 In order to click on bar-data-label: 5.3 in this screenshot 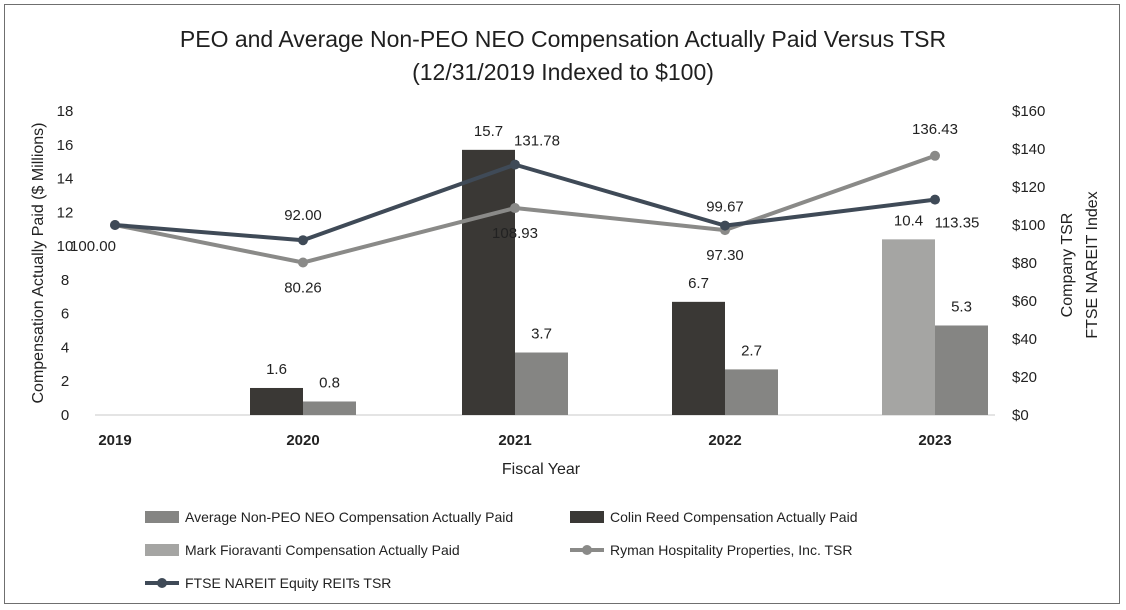, I will do `click(961, 306)`.